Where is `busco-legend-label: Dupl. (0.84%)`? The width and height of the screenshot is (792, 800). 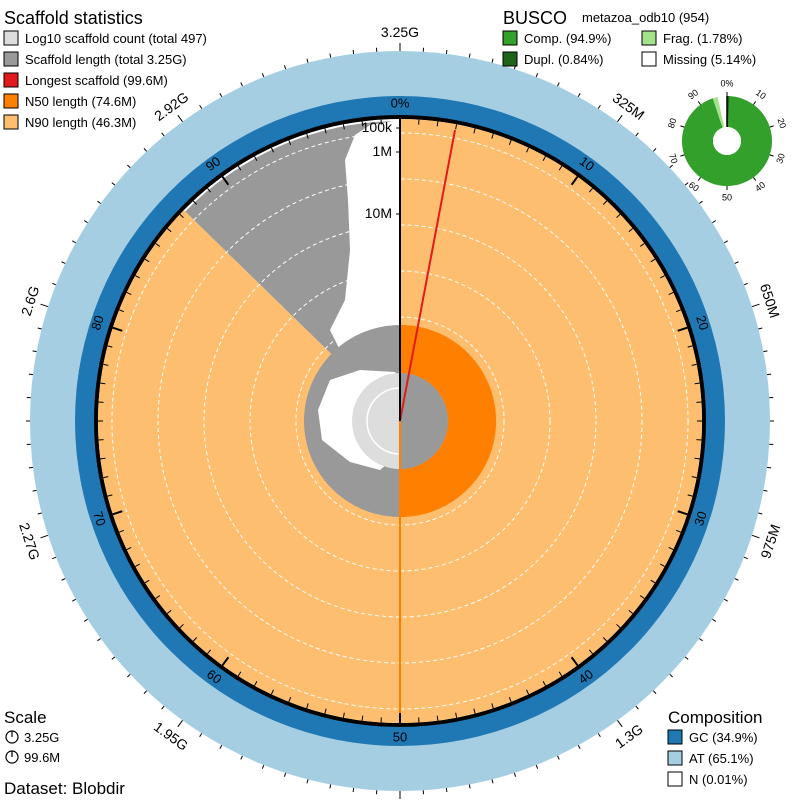 busco-legend-label: Dupl. (0.84%) is located at coordinates (563, 59).